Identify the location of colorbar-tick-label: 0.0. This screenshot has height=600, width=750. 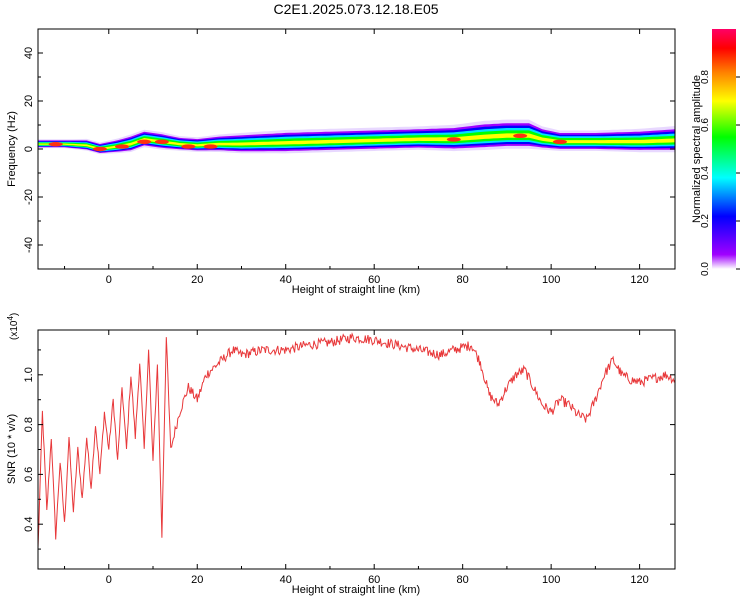
(705, 269).